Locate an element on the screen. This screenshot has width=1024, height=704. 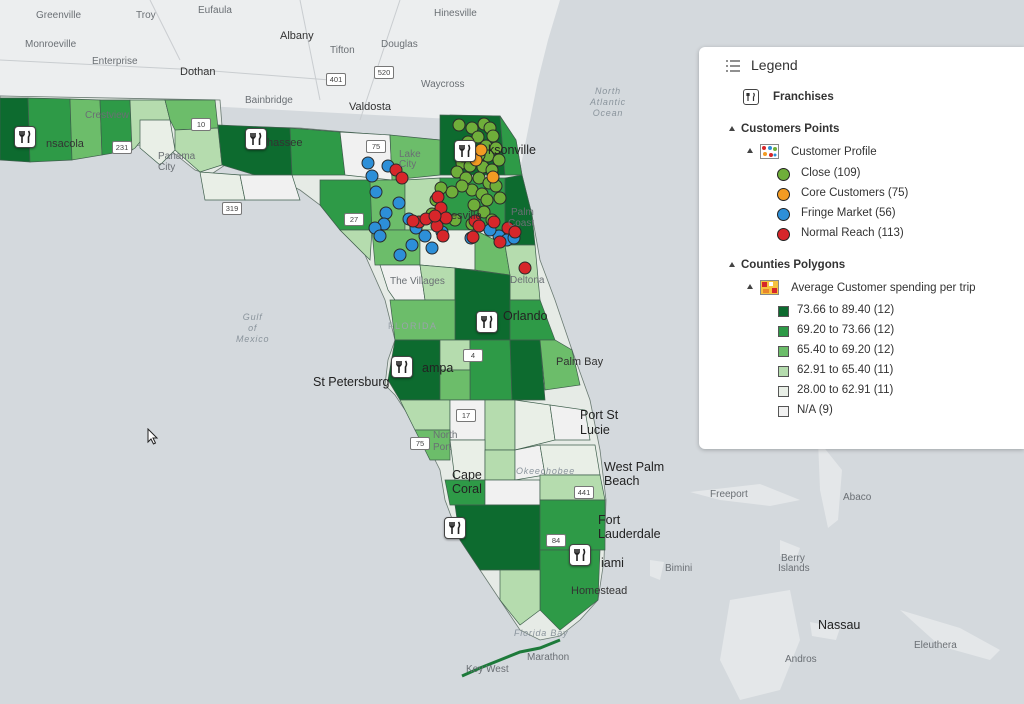
place-label-bainbridge: Bainbridge is located at coordinates (269, 100).